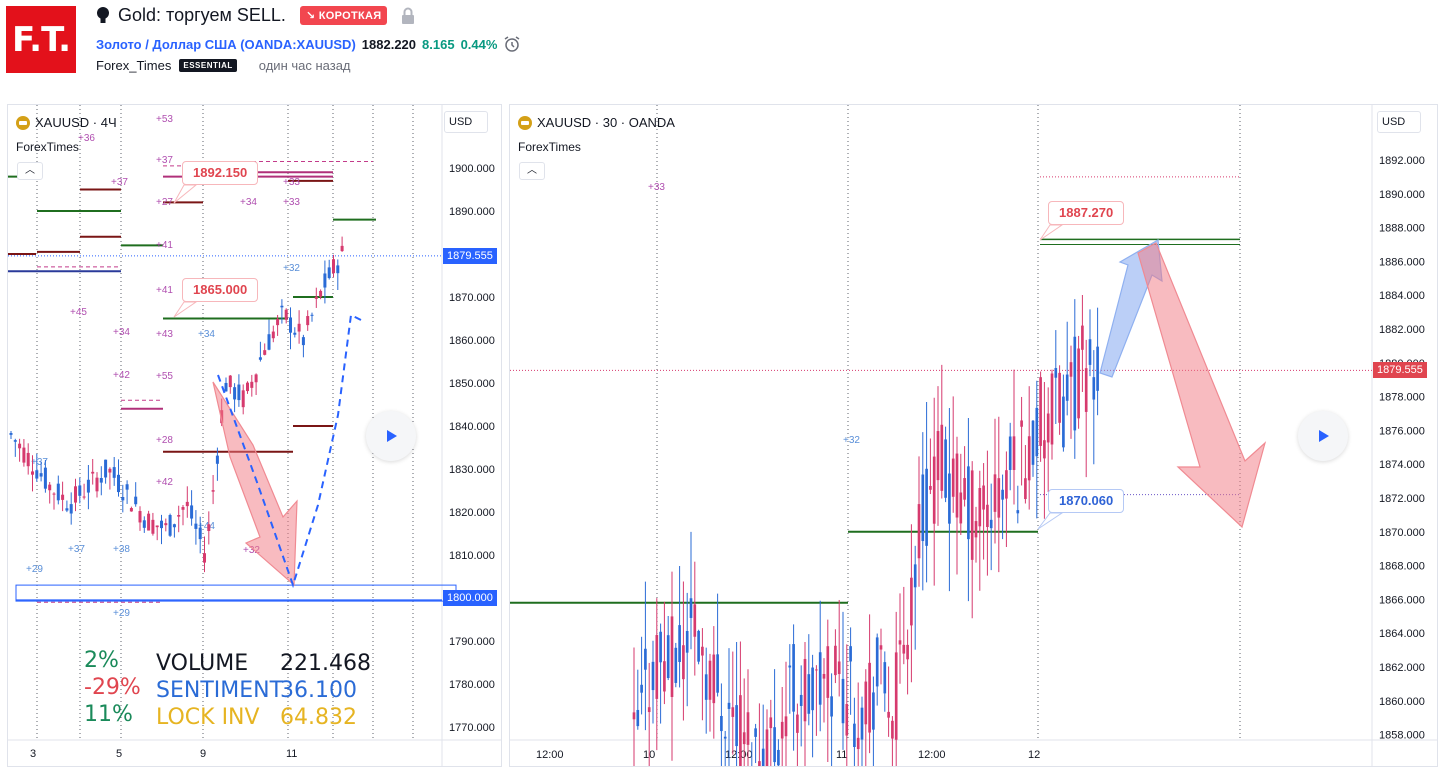  Describe the element at coordinates (1323, 436) in the screenshot. I see `right-play-button` at that location.